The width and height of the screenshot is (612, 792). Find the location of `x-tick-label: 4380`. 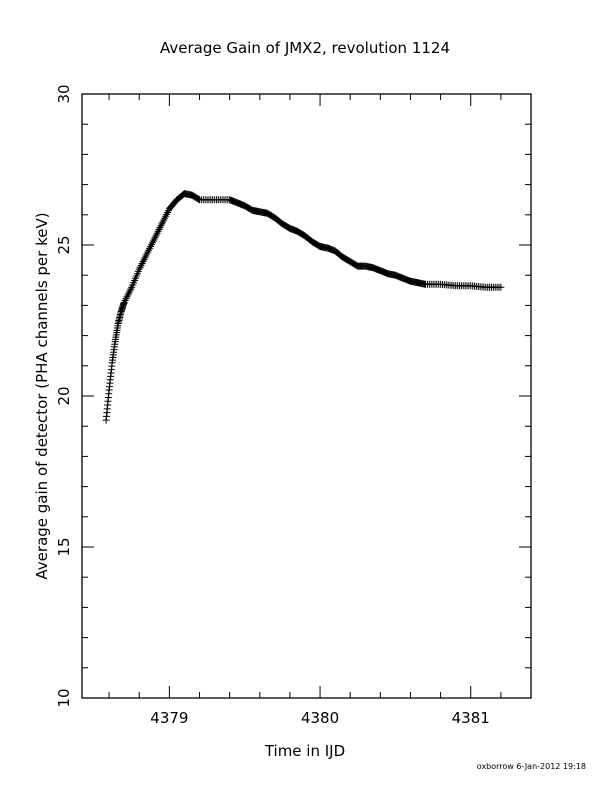

x-tick-label: 4380 is located at coordinates (320, 718).